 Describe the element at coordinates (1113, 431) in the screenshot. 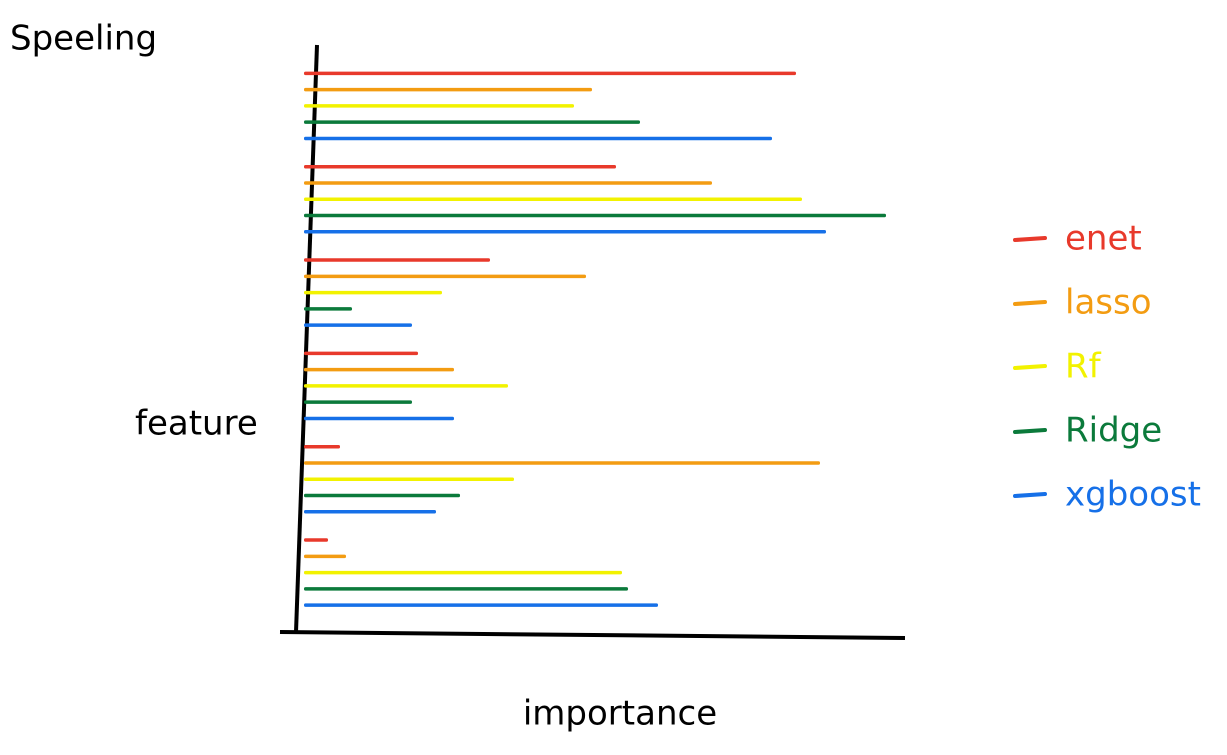

I see `legend-label: Ridge` at that location.